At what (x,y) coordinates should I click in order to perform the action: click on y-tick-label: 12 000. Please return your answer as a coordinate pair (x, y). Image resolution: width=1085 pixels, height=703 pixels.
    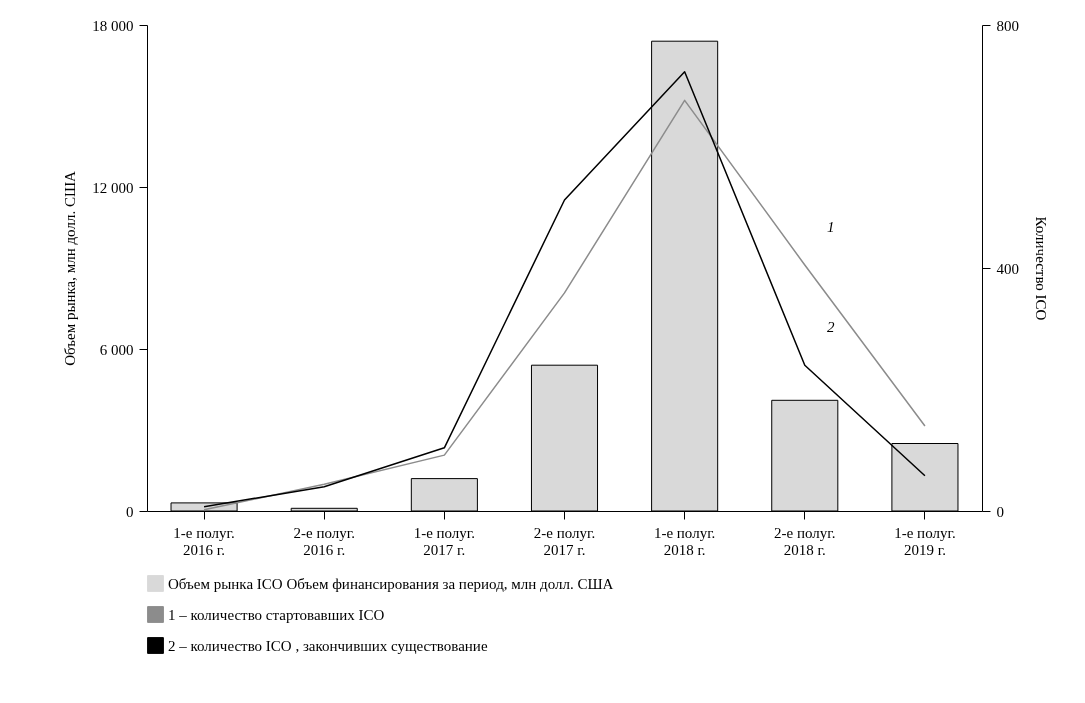
    Looking at the image, I should click on (113, 187).